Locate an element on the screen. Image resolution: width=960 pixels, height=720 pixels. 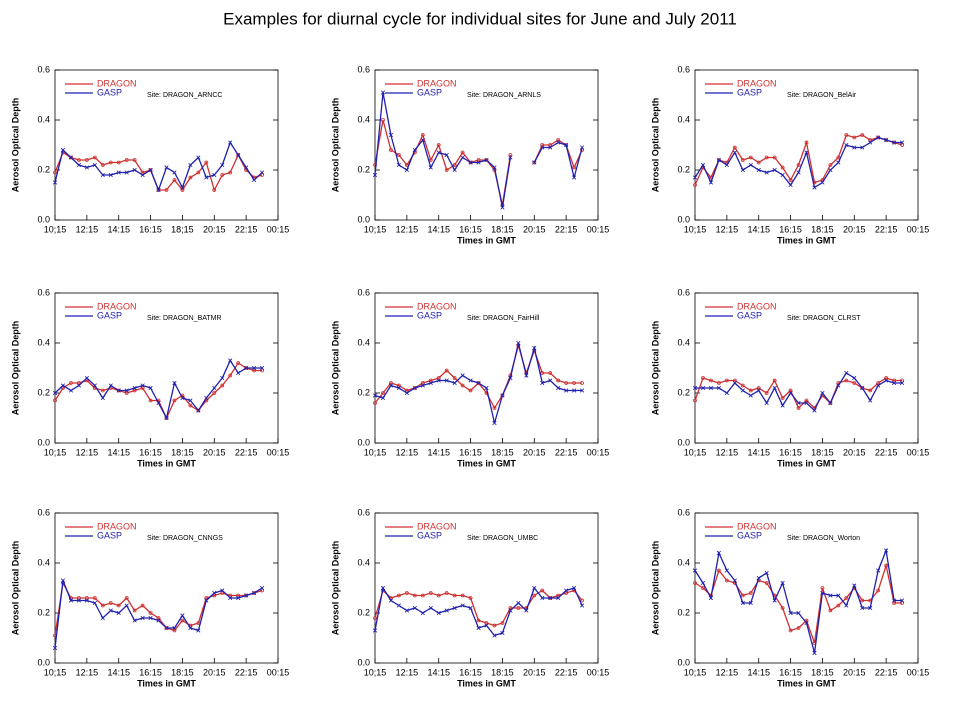
x-tick-label: 22:15 is located at coordinates (566, 672).